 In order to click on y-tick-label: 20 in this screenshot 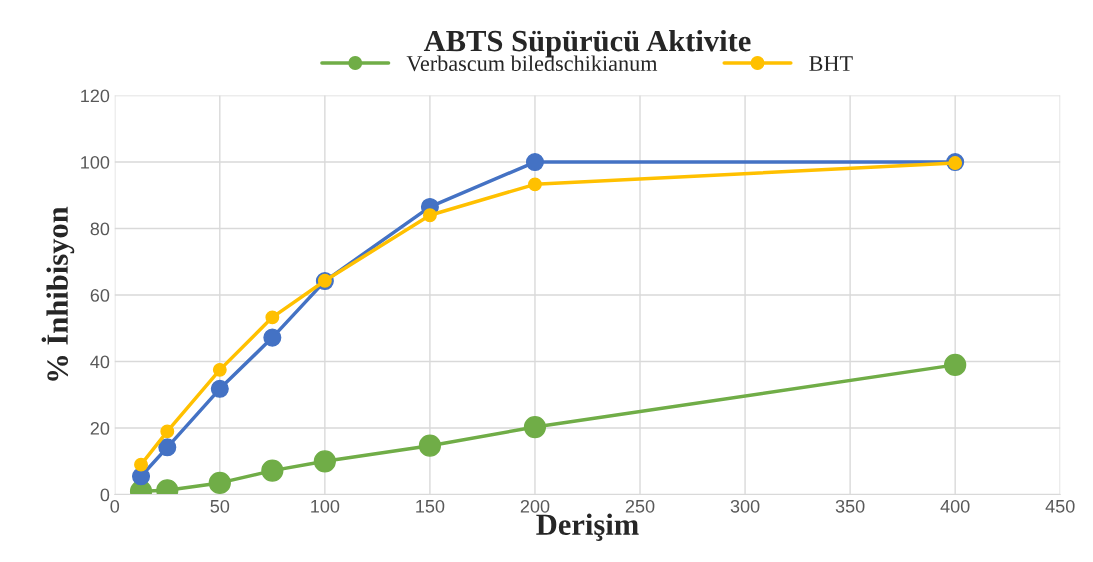, I will do `click(100, 428)`.